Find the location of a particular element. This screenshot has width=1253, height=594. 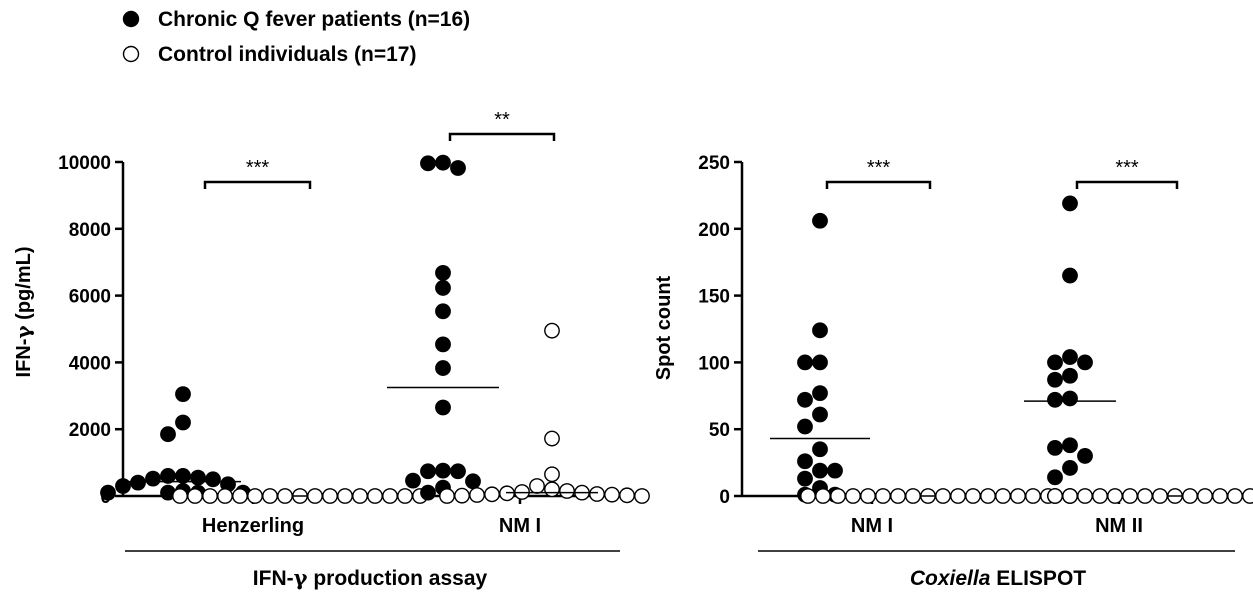

y-tick-label: 4000 is located at coordinates (90, 363).